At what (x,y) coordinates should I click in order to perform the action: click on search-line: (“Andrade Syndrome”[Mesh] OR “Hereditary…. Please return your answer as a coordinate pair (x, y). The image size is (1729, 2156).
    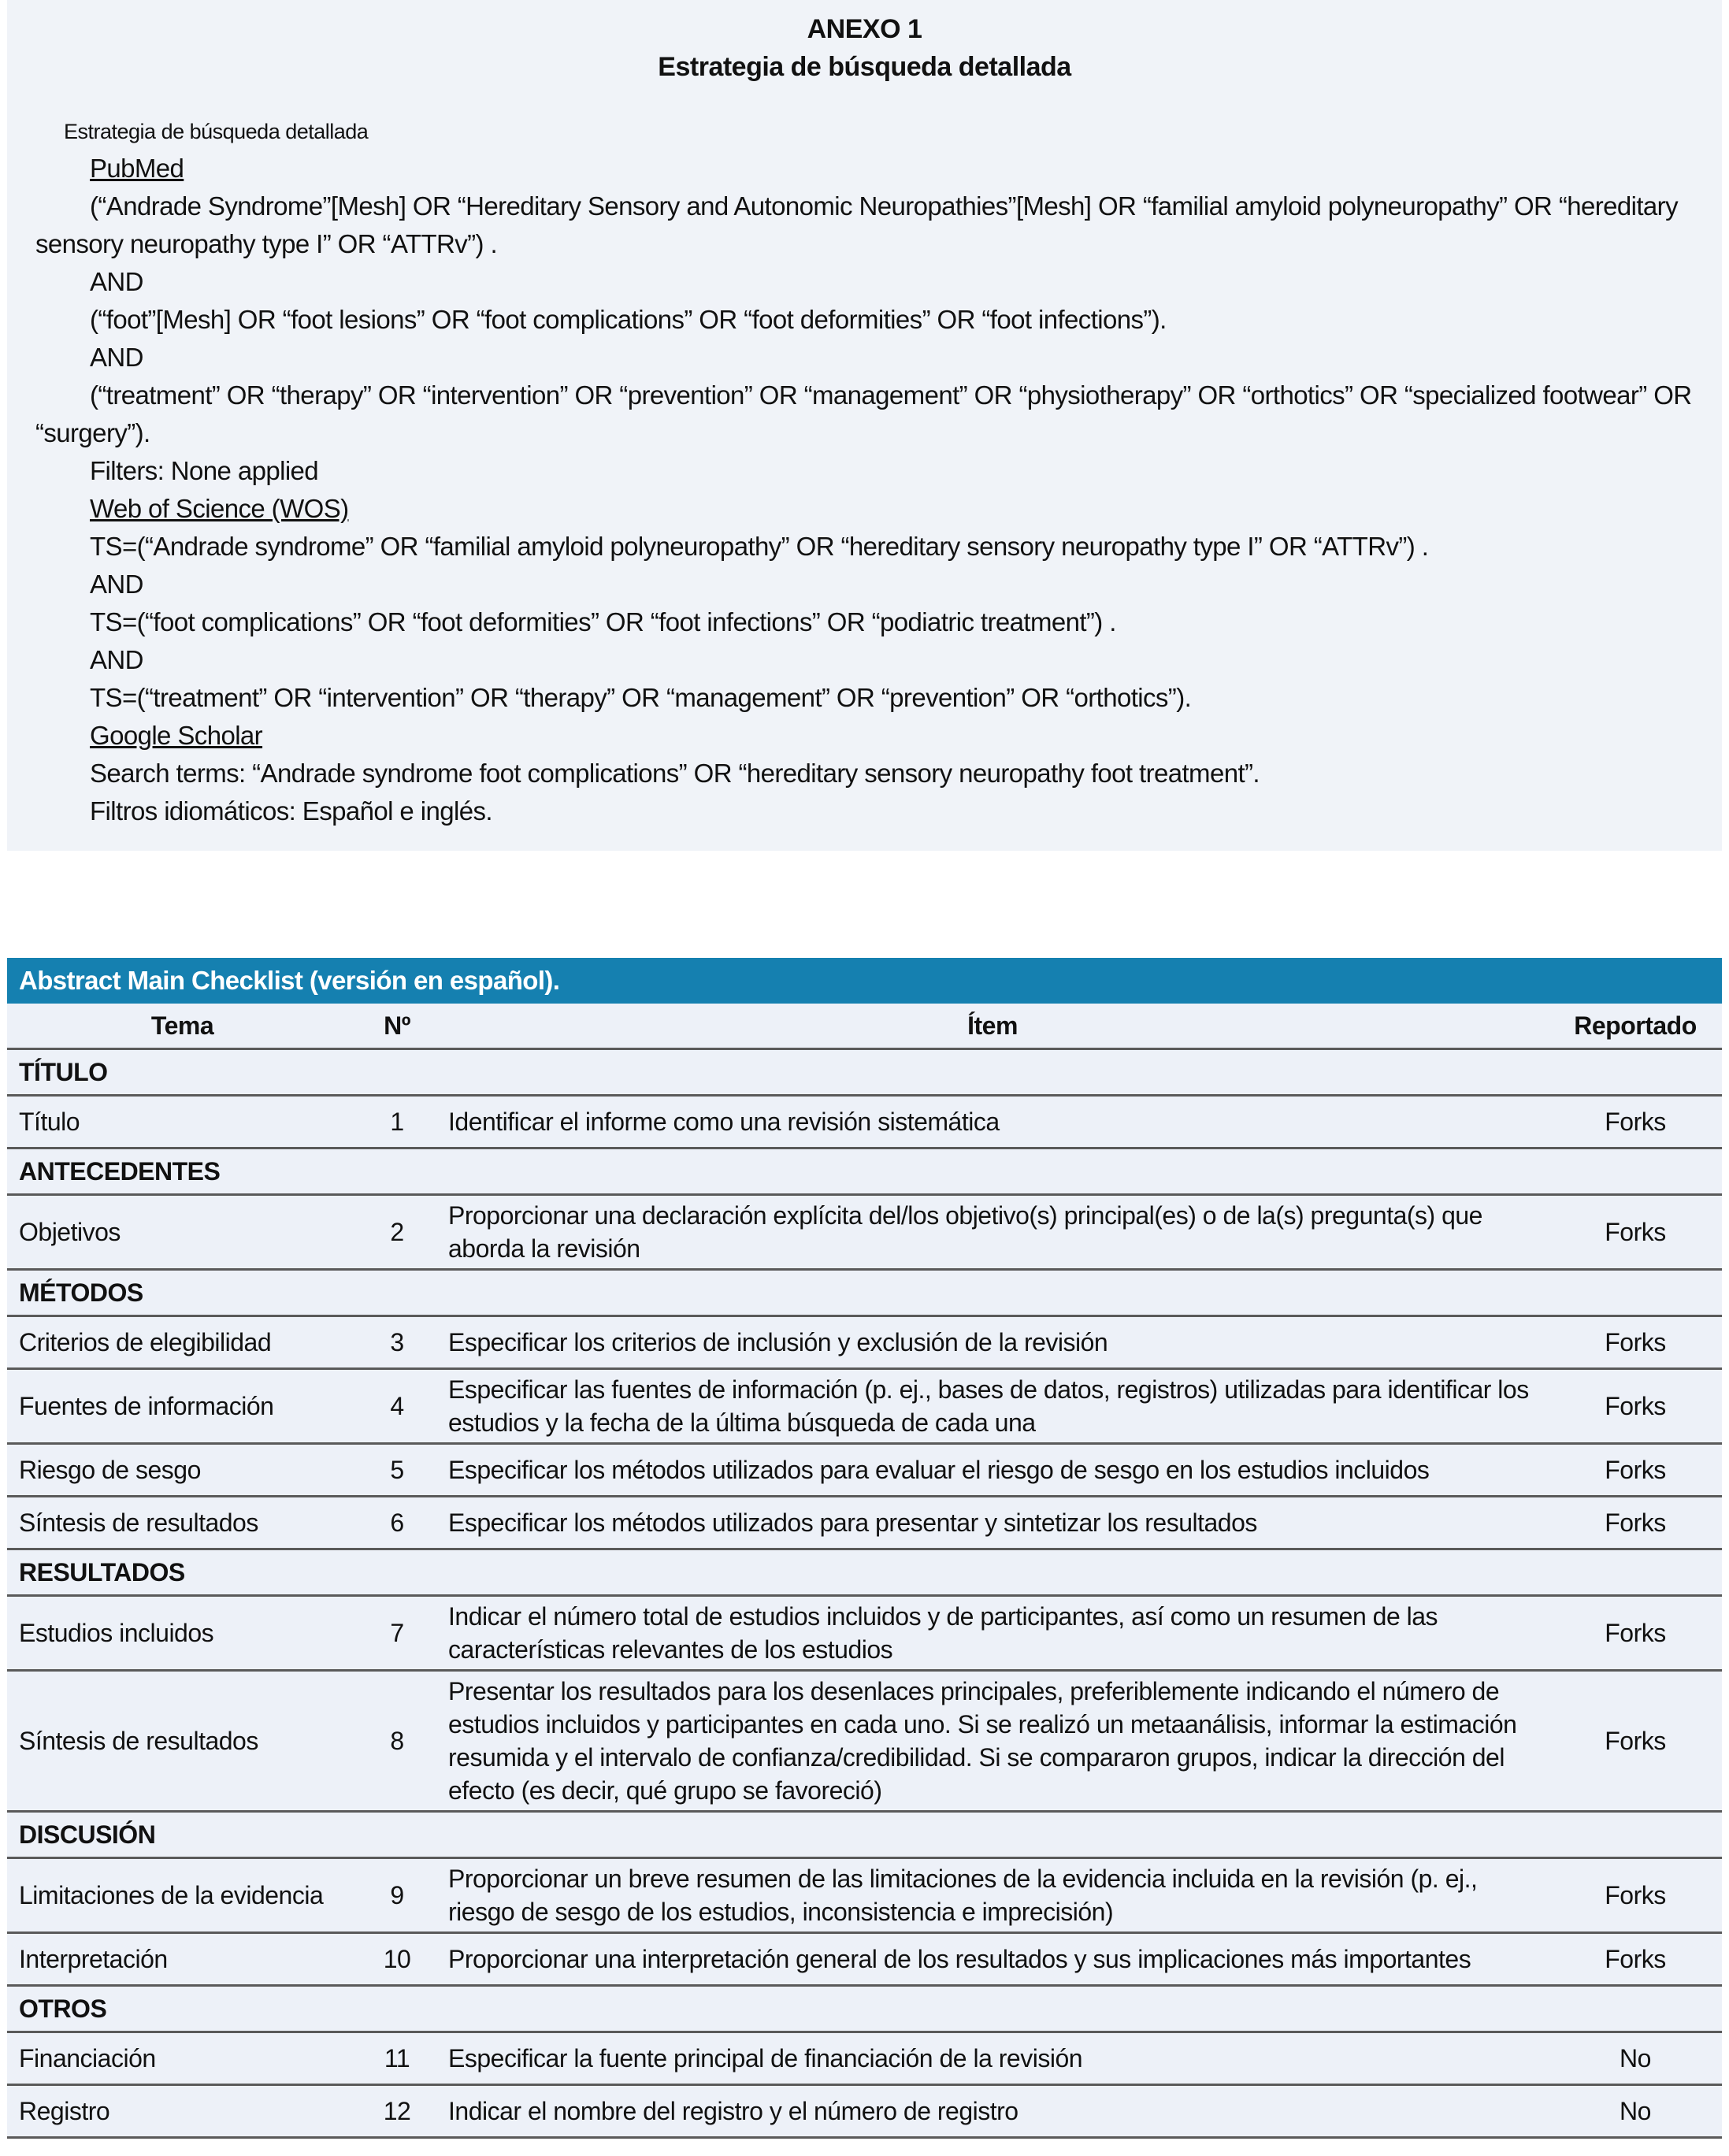
    Looking at the image, I should click on (872, 225).